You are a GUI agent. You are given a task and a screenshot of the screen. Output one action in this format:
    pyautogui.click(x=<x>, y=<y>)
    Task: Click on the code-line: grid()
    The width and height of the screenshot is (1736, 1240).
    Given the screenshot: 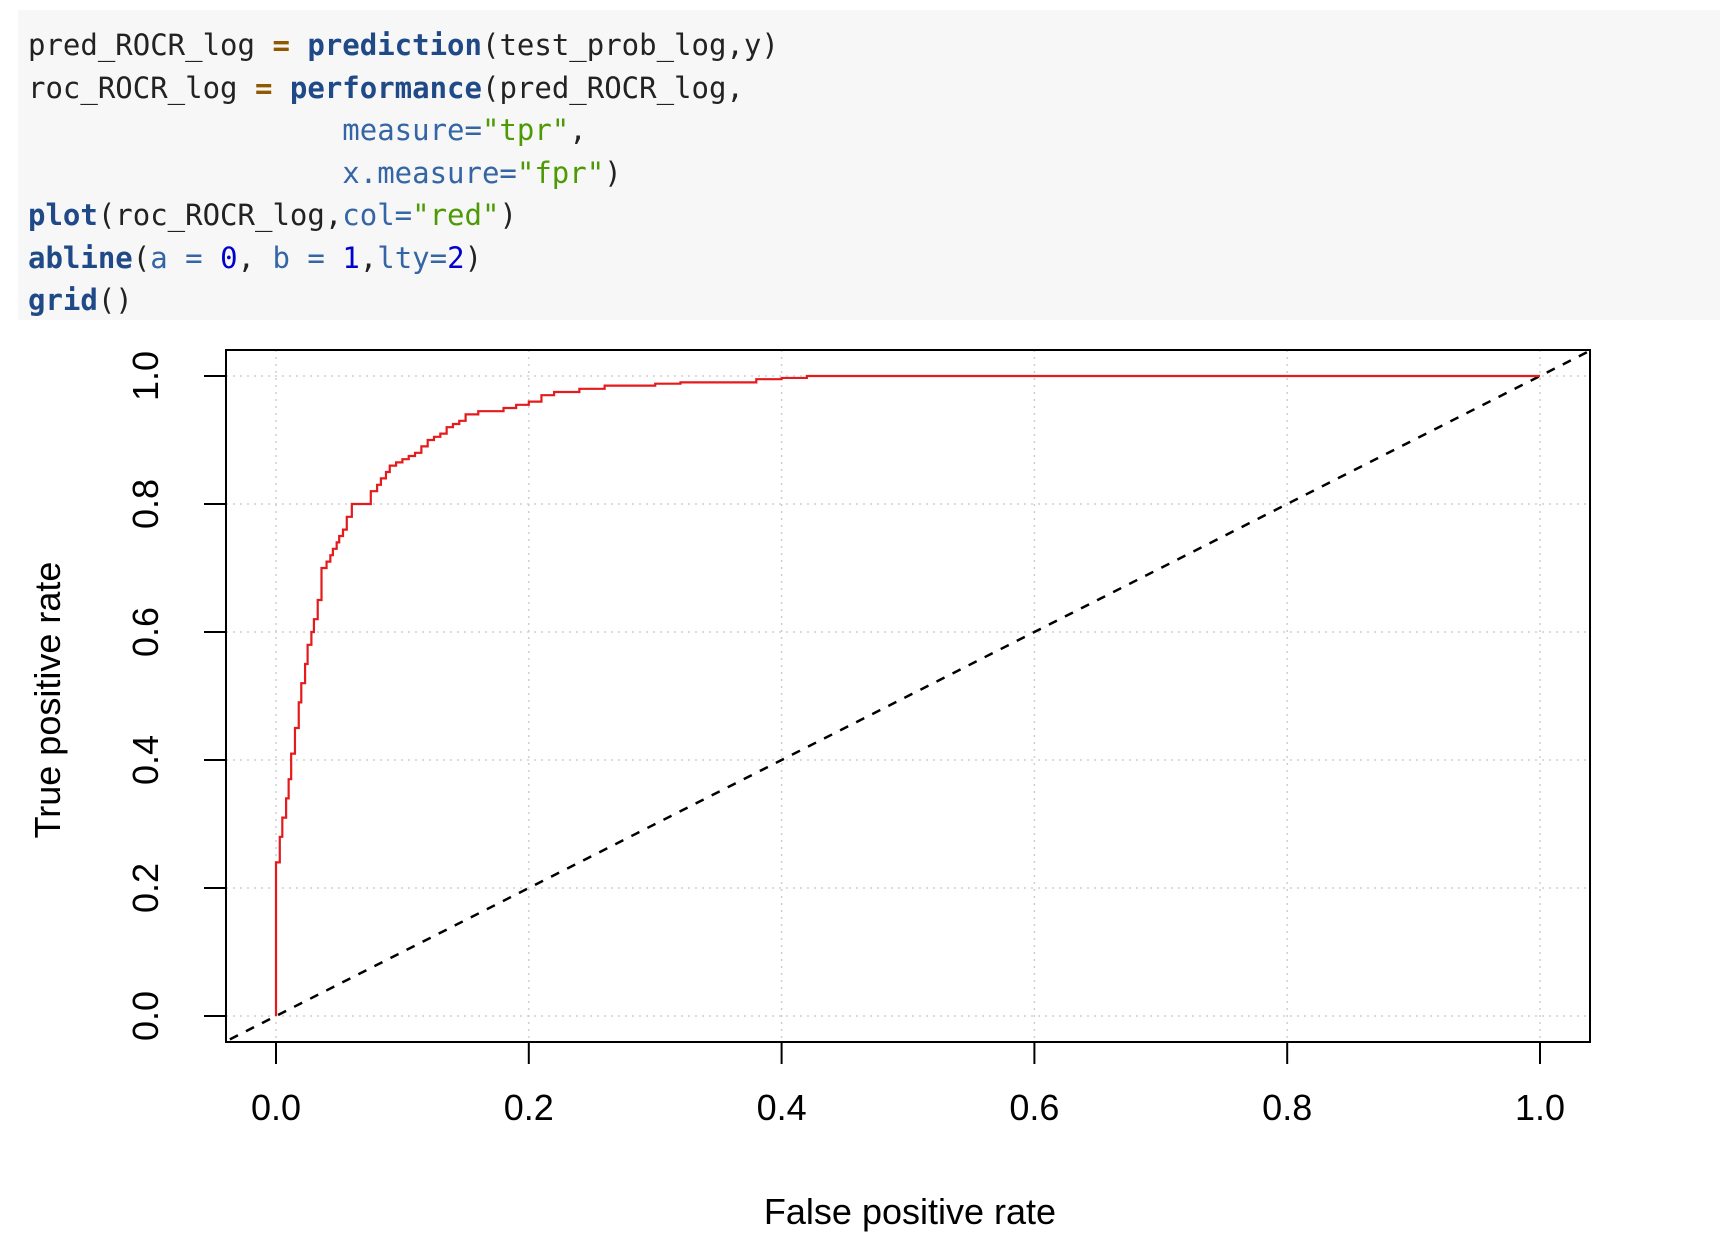 What is the action you would take?
    pyautogui.click(x=869, y=300)
    